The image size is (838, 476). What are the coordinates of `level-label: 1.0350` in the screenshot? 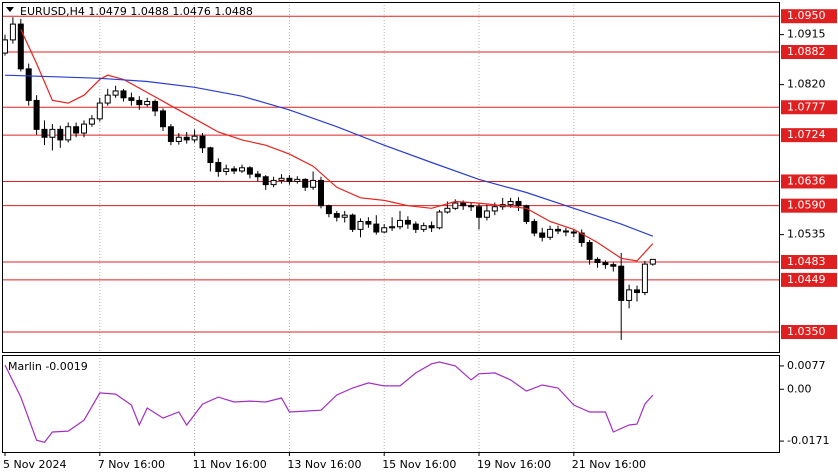 It's located at (806, 331).